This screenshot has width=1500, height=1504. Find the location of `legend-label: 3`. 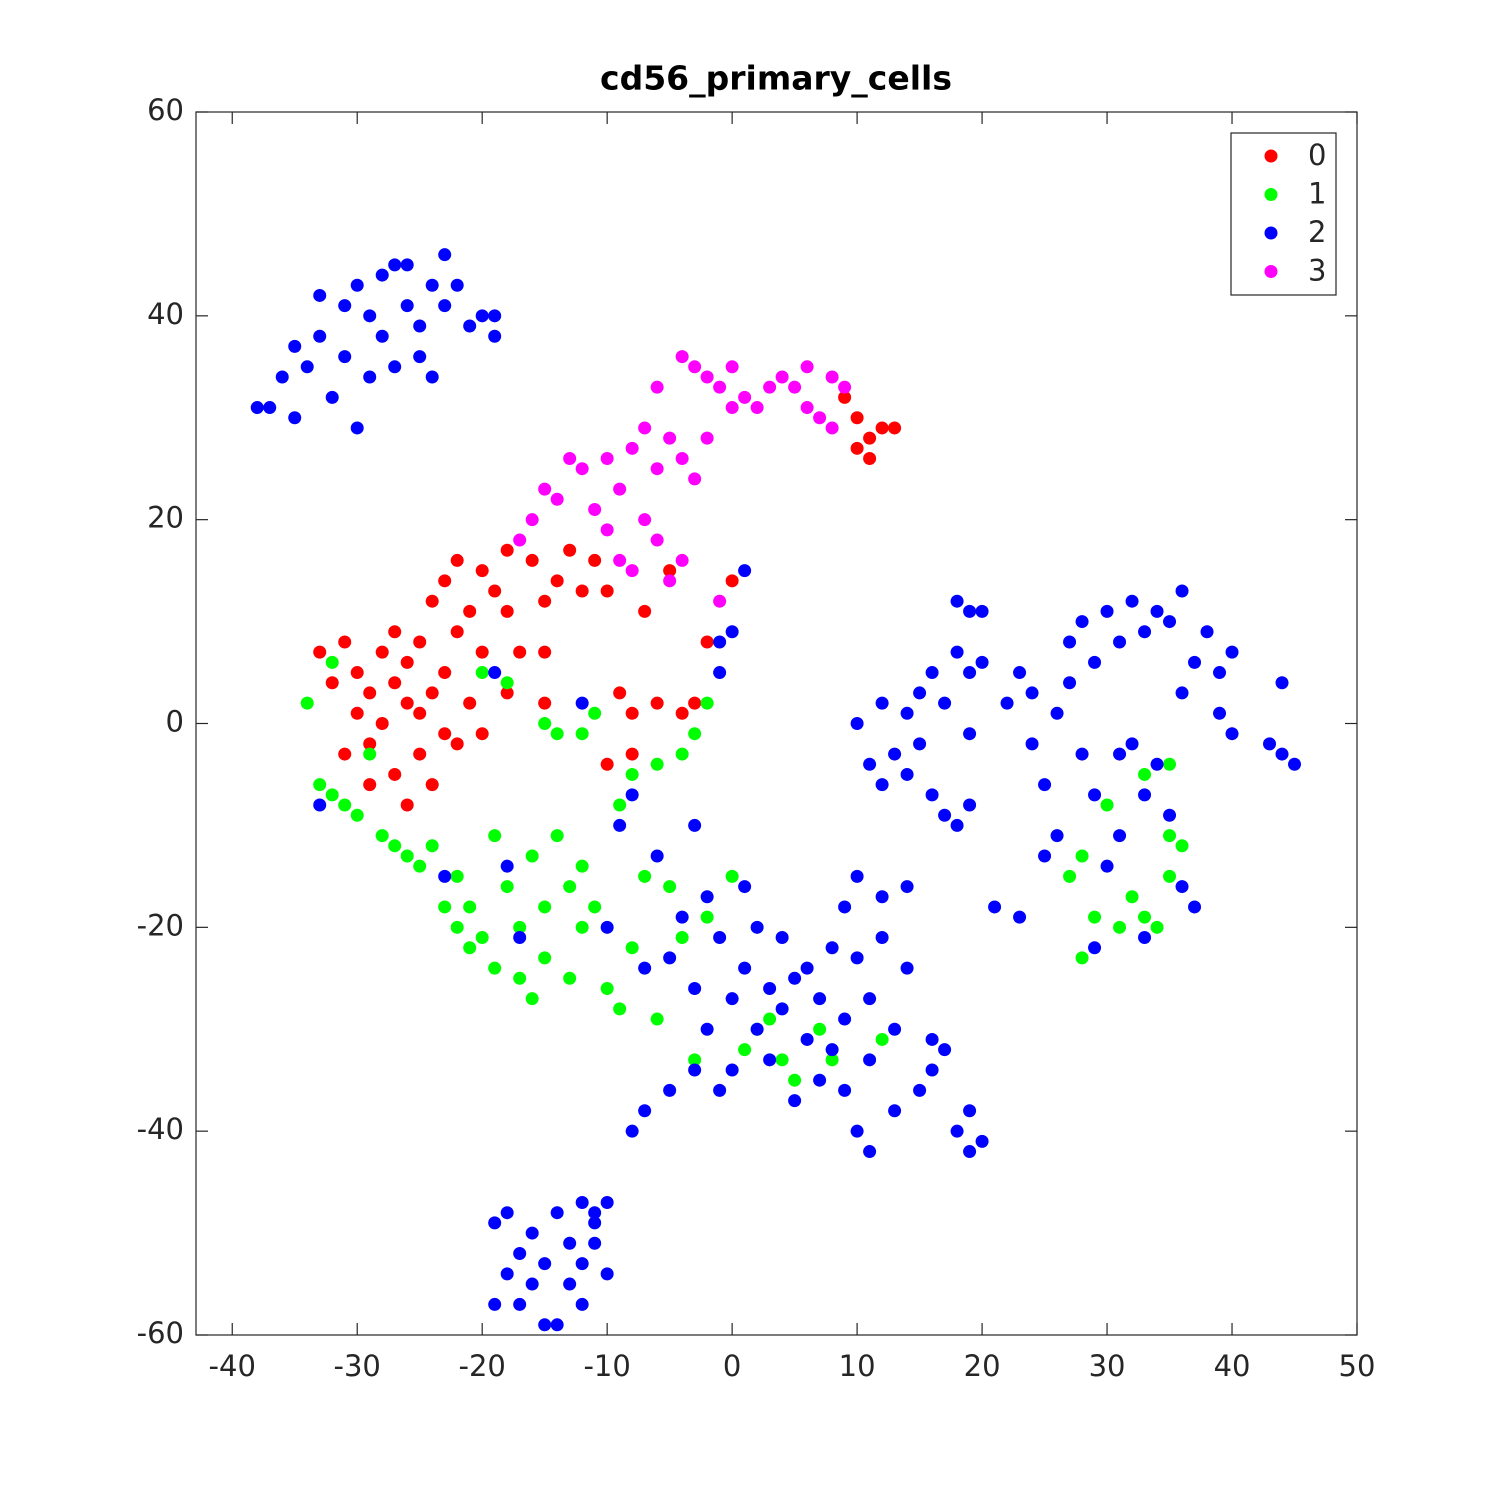

legend-label: 3 is located at coordinates (1317, 271).